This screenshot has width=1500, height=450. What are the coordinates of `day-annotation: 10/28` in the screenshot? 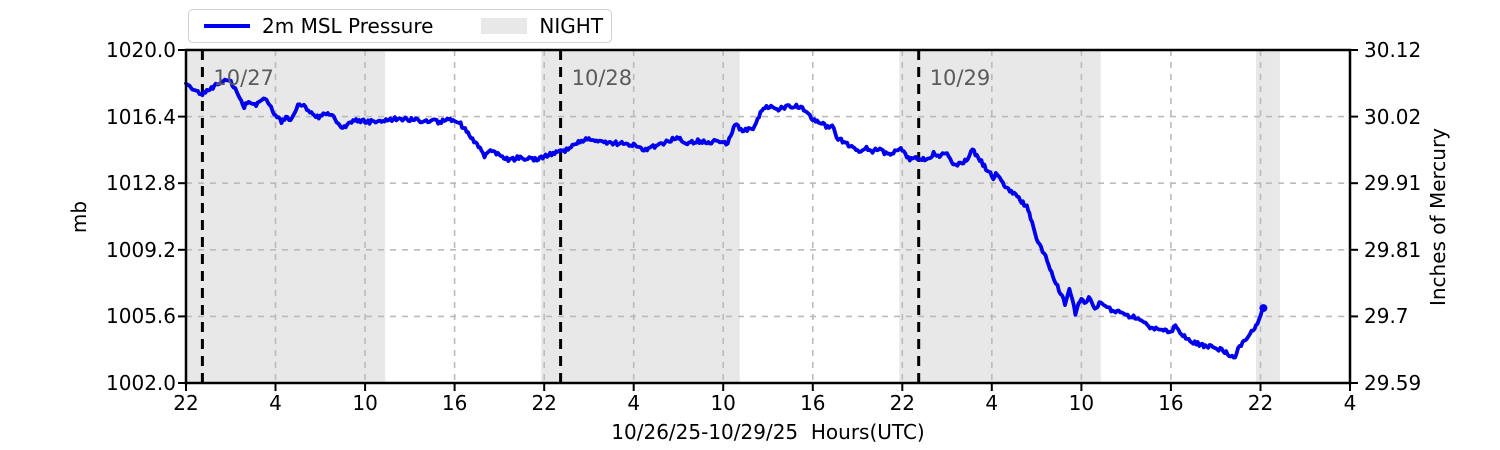 It's located at (602, 78).